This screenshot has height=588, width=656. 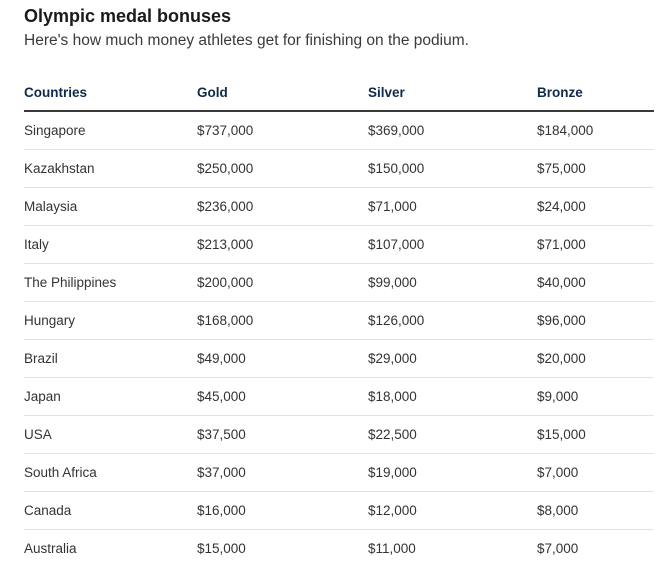 I want to click on gold-cell: $236,000, so click(x=282, y=206).